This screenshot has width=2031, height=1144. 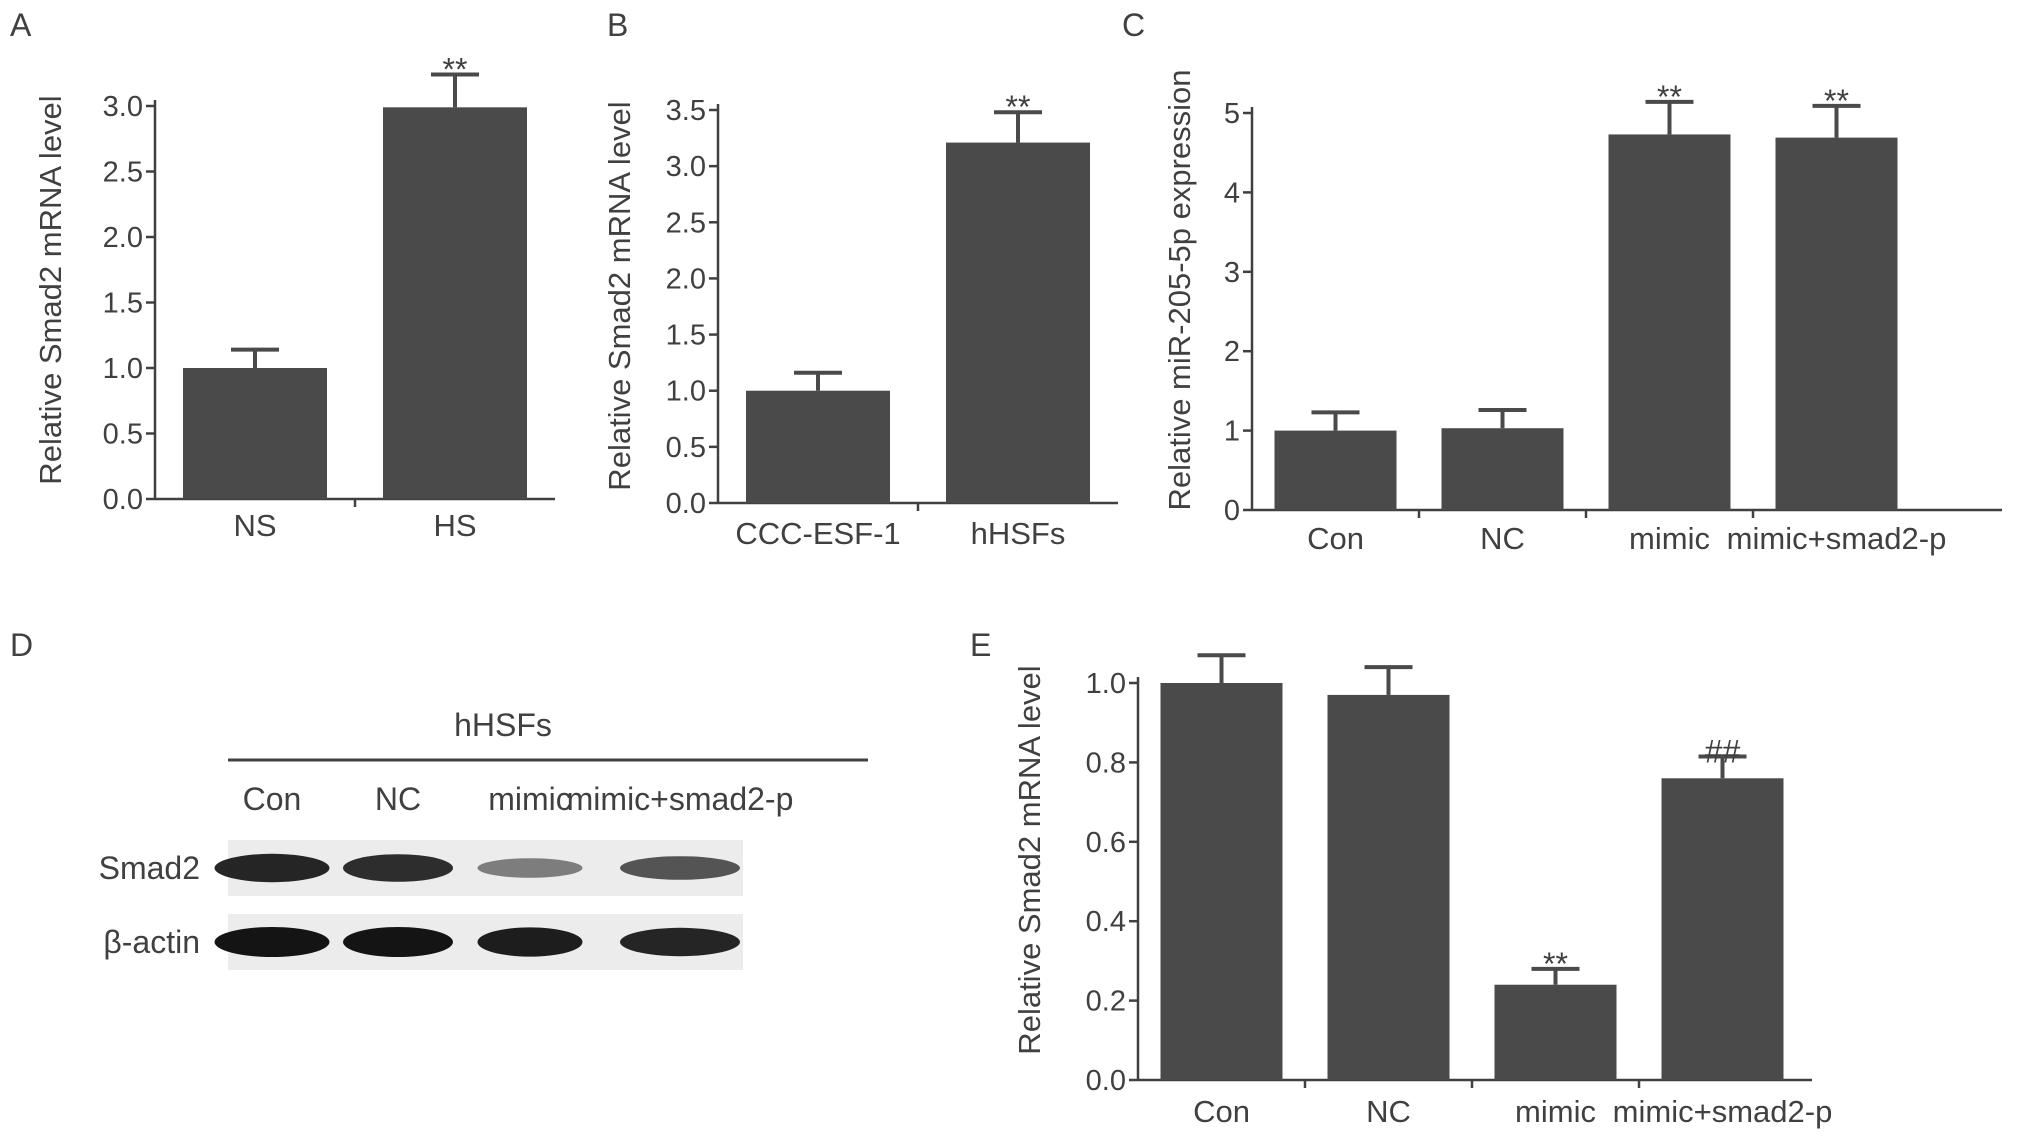 What do you see at coordinates (1232, 273) in the screenshot?
I see `panel-c-ytick-label: 3` at bounding box center [1232, 273].